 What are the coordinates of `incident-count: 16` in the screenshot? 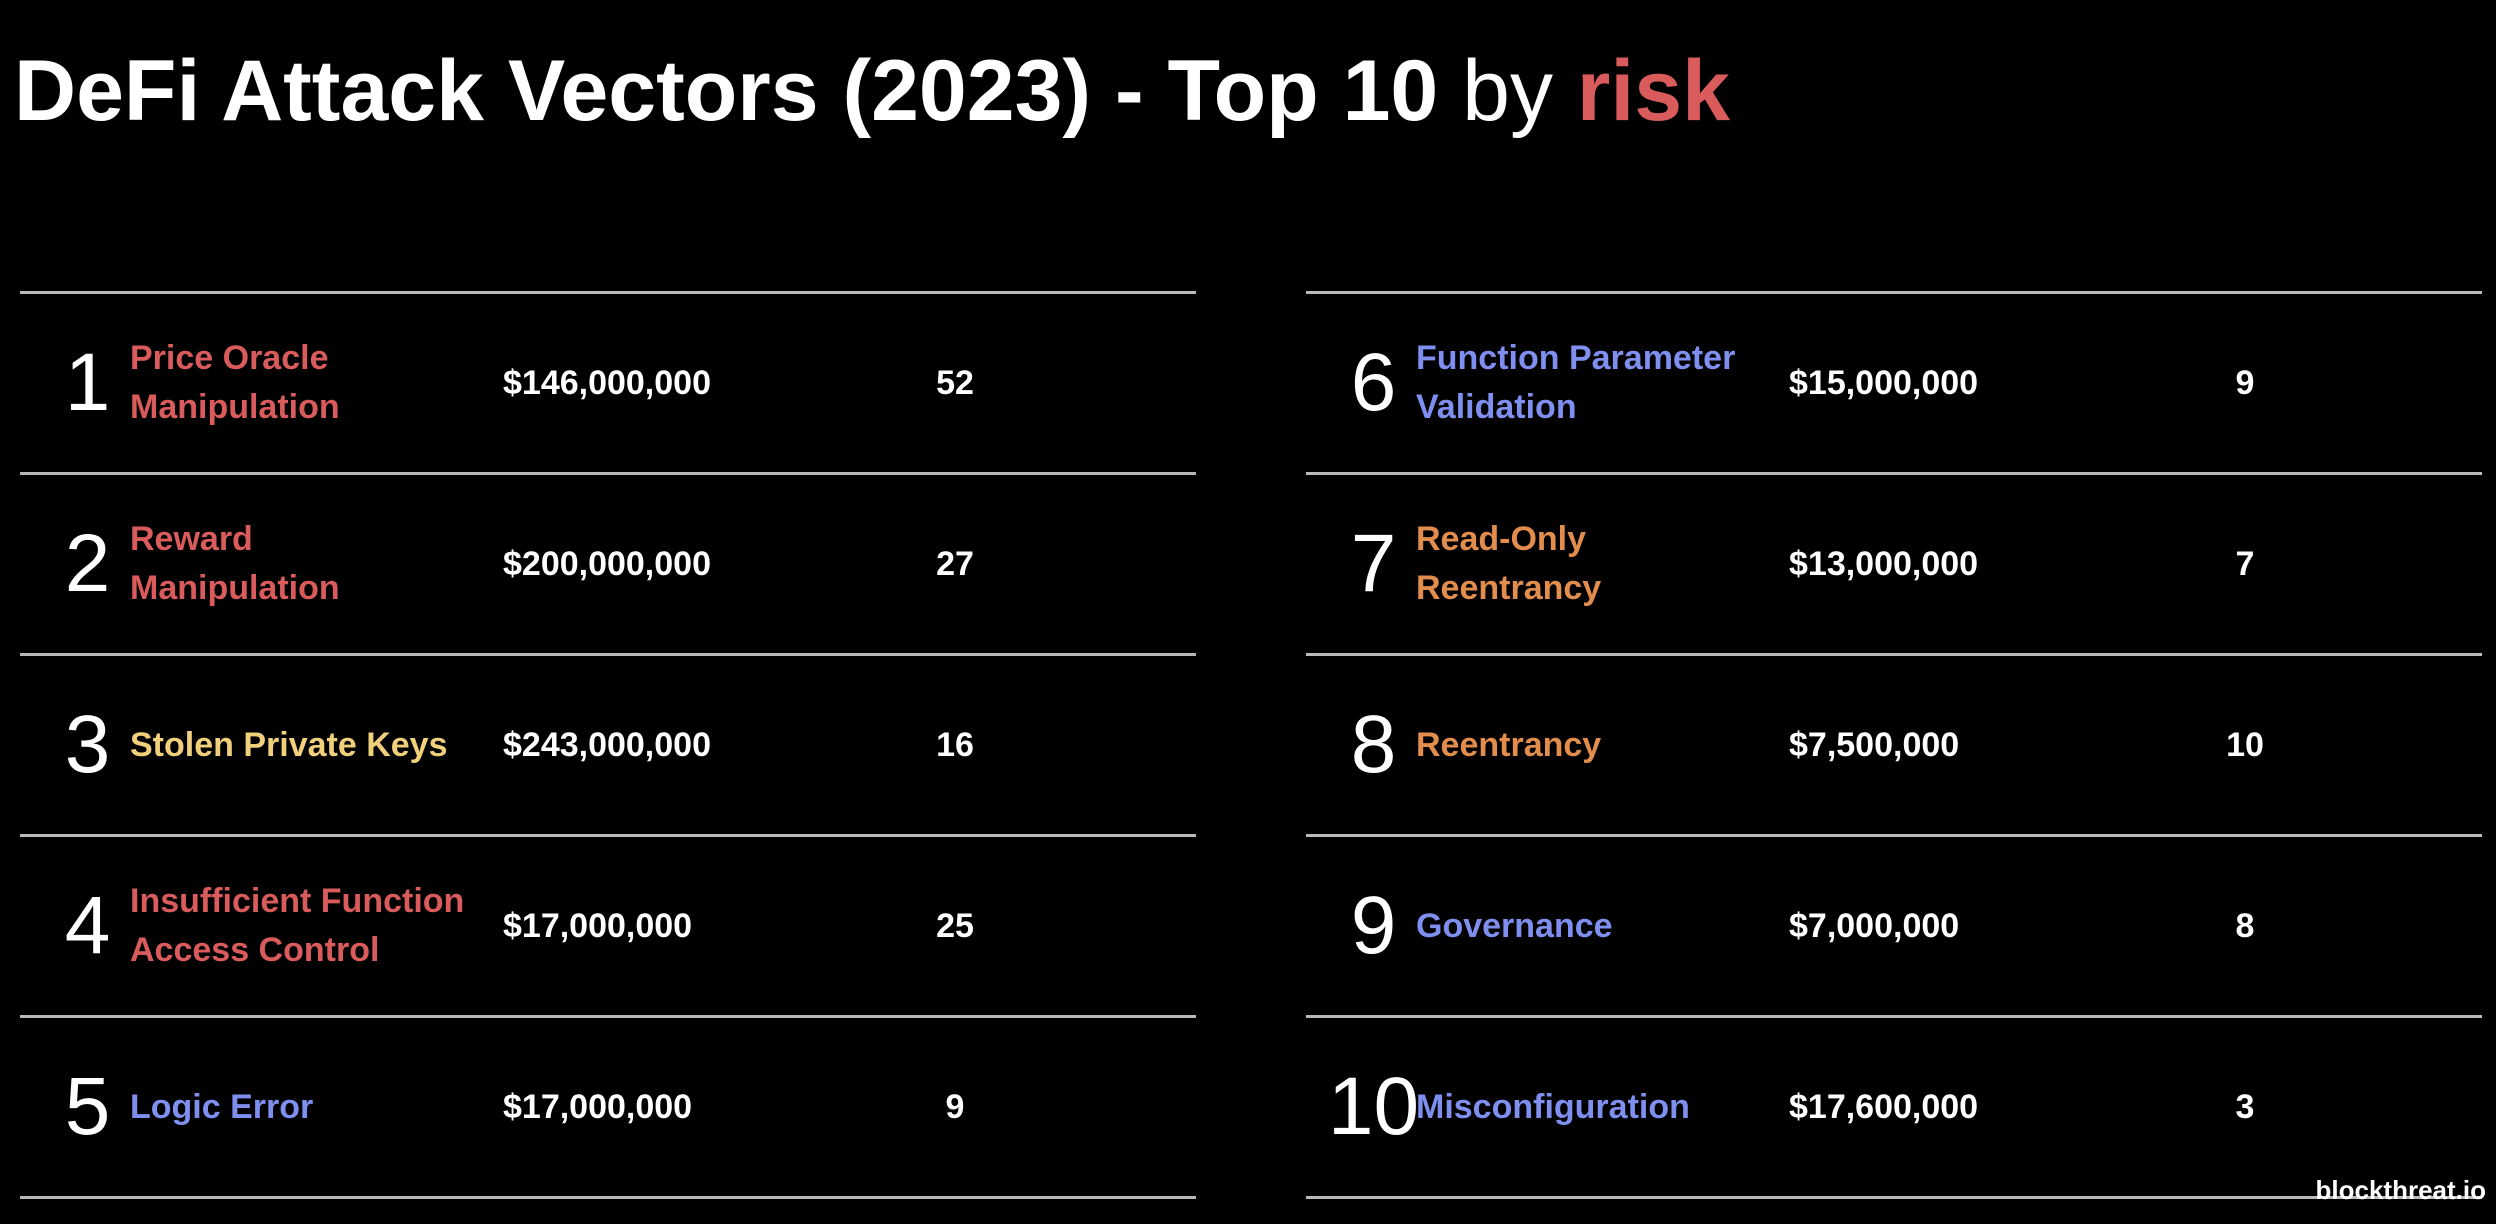 It's located at (955, 745).